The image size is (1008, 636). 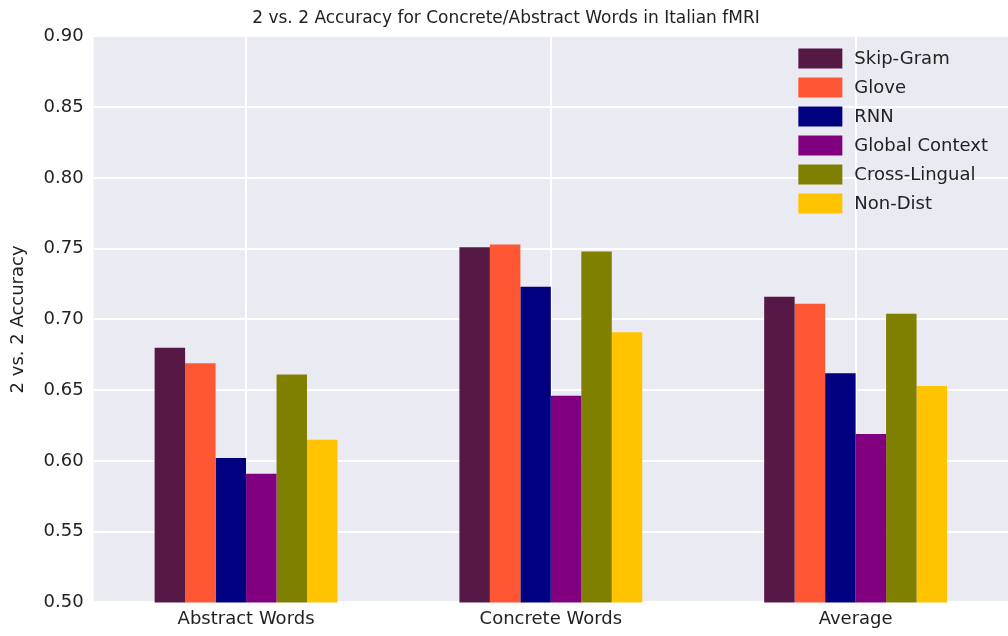 I want to click on y-axis-title: 2 vs. 2 Accuracy, so click(x=17, y=319).